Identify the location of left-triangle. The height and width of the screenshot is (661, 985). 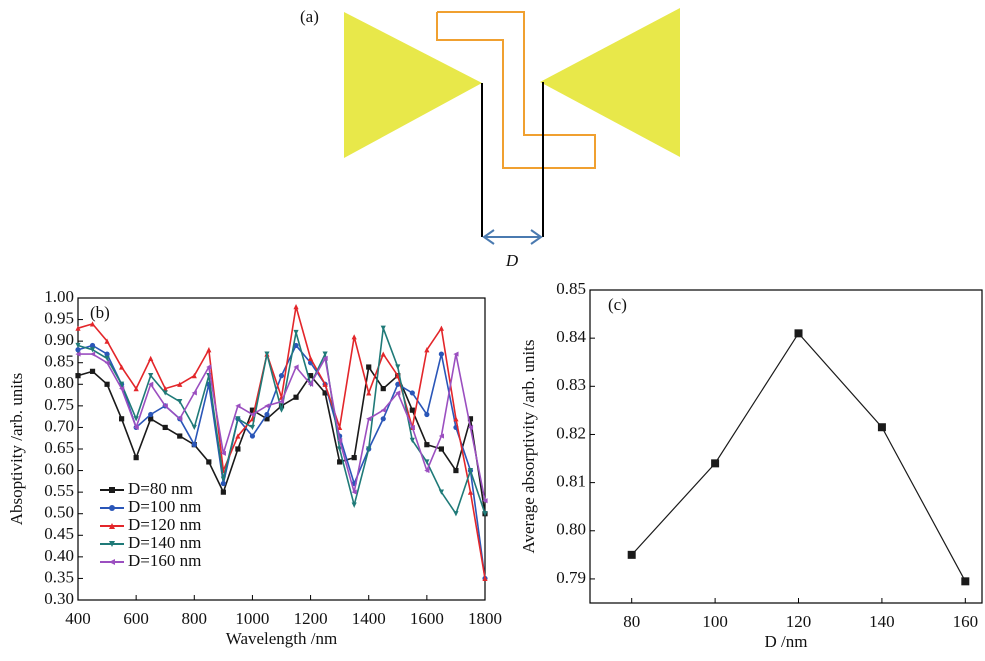
(413, 85).